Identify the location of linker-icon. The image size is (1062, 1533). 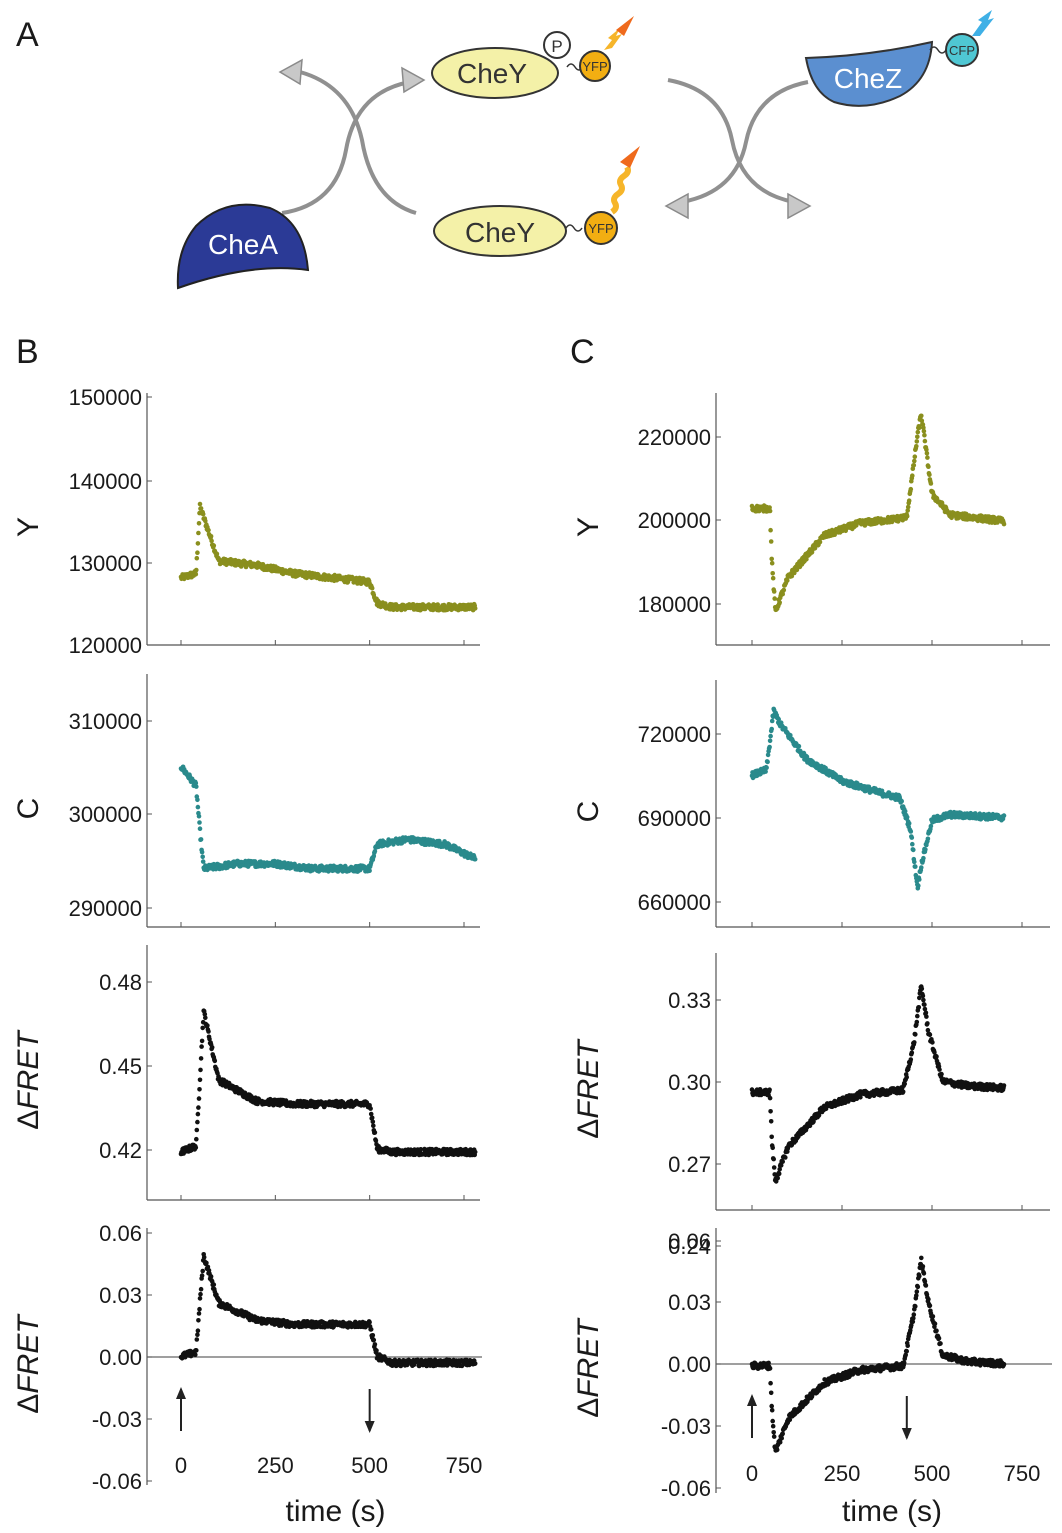
(938, 50).